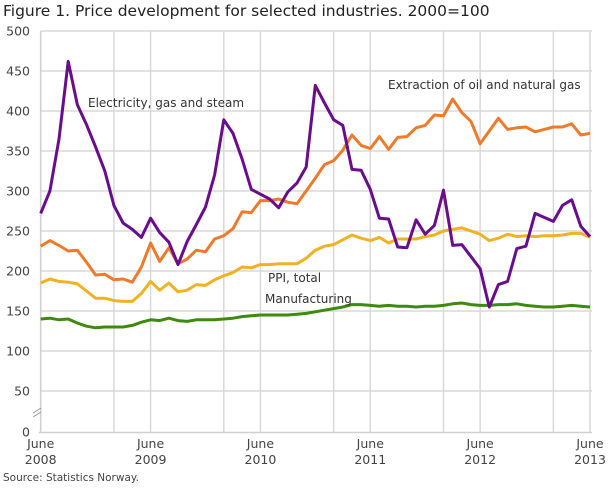 The image size is (610, 488). Describe the element at coordinates (370, 459) in the screenshot. I see `x-tick-year: 2011` at that location.